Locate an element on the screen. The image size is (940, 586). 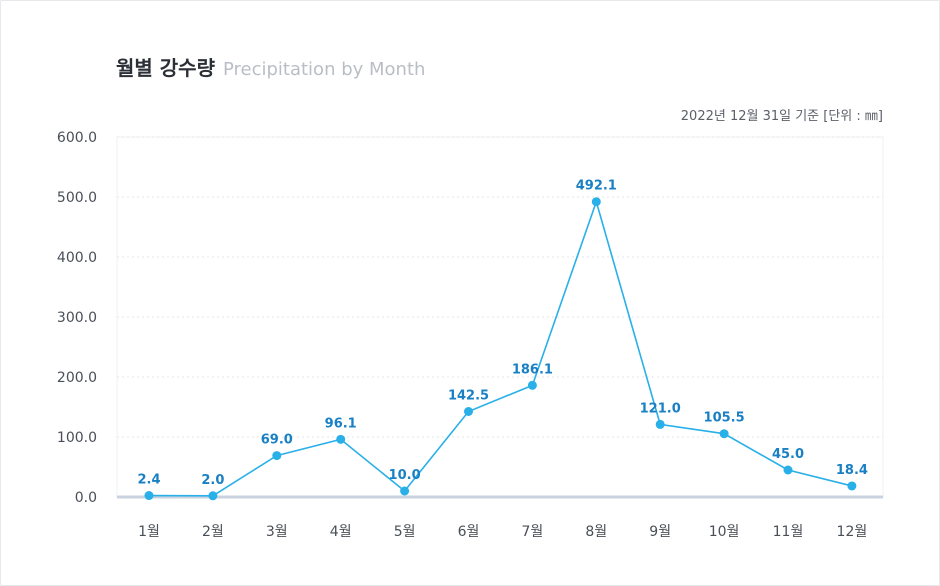
reference-date-unit-note: 2022년 12월 31일 기준 [단위 : ㎜] is located at coordinates (781, 116).